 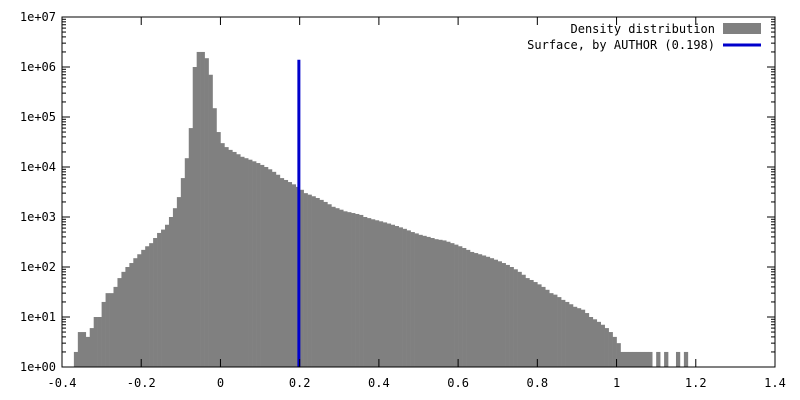 What do you see at coordinates (775, 383) in the screenshot?
I see `x-tick-label: 1.4` at bounding box center [775, 383].